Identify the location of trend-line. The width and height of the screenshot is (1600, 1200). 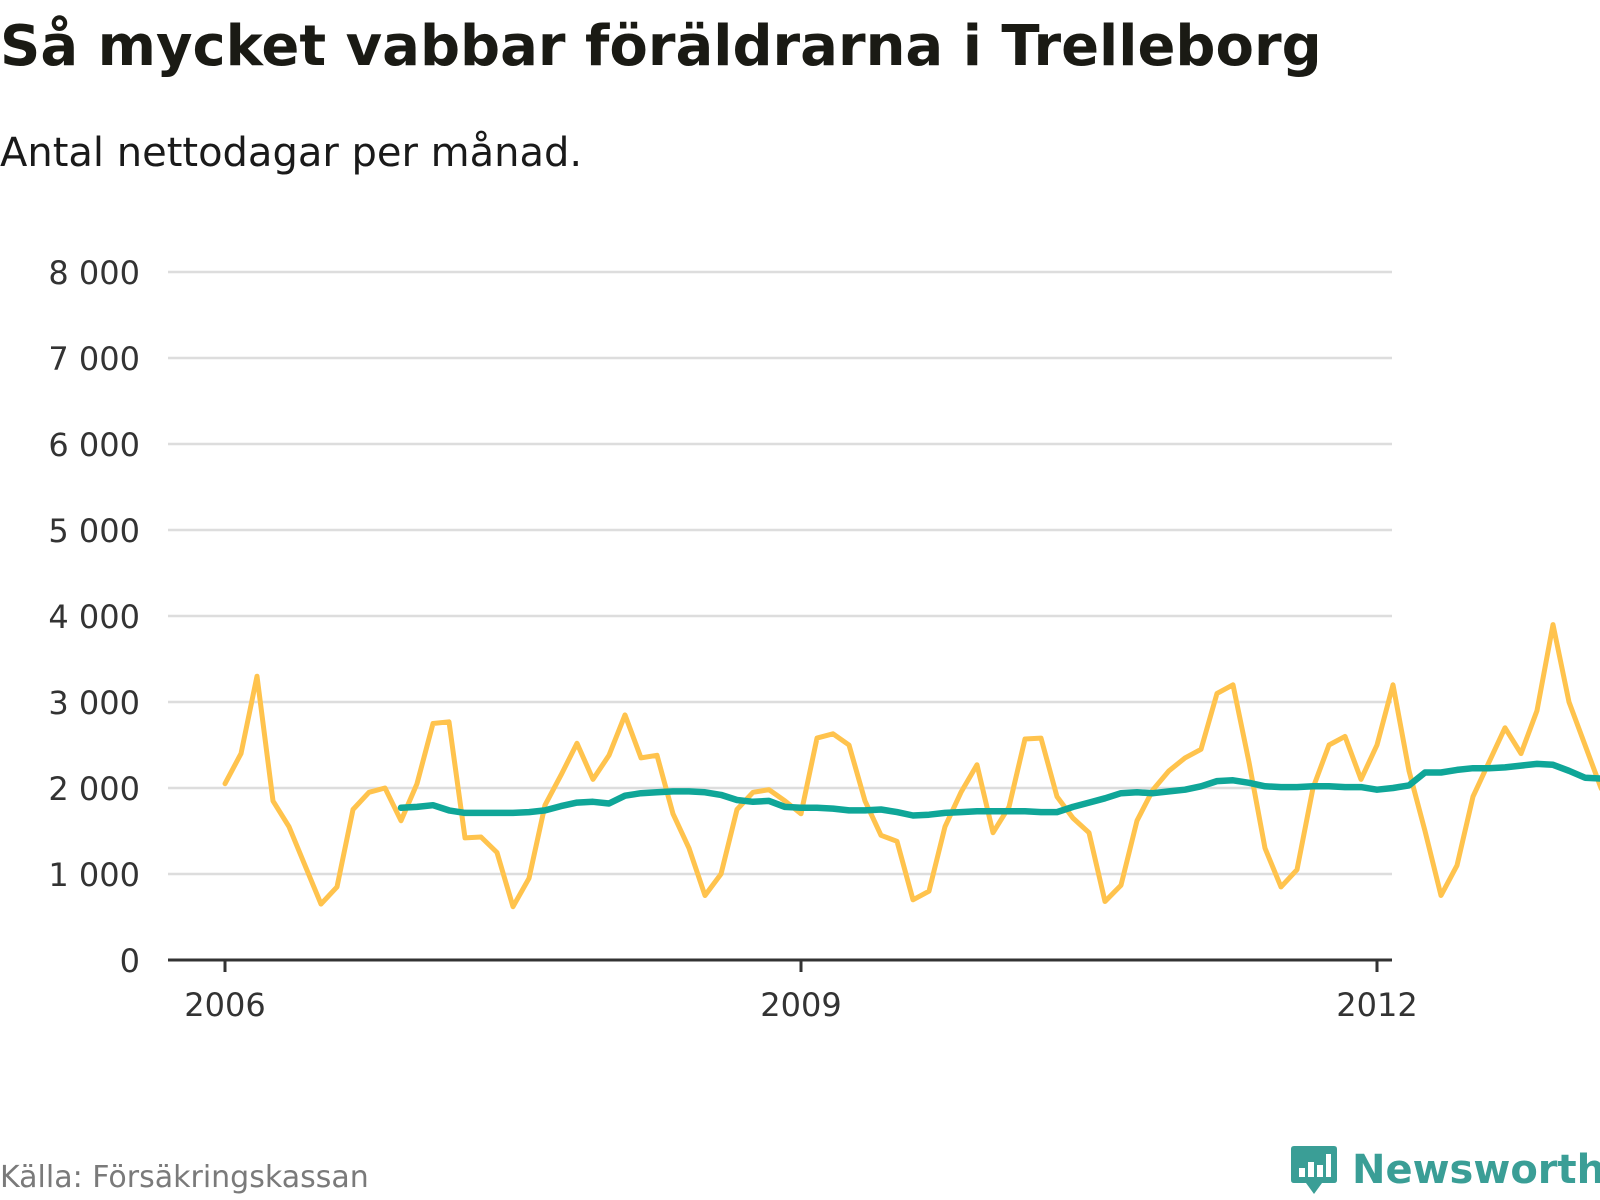
(998, 789).